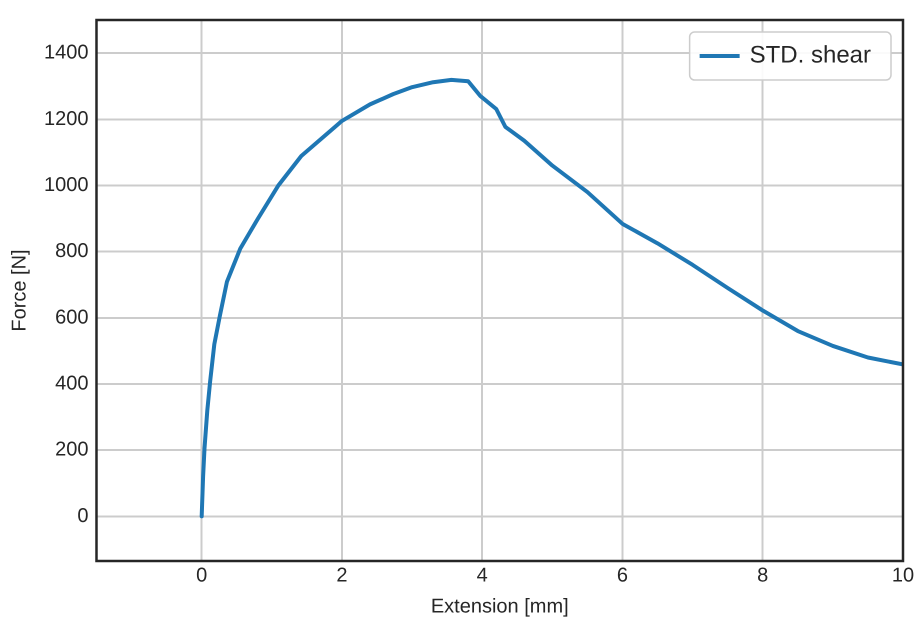 The height and width of the screenshot is (627, 919). What do you see at coordinates (71, 449) in the screenshot?
I see `y-tick-label: 200` at bounding box center [71, 449].